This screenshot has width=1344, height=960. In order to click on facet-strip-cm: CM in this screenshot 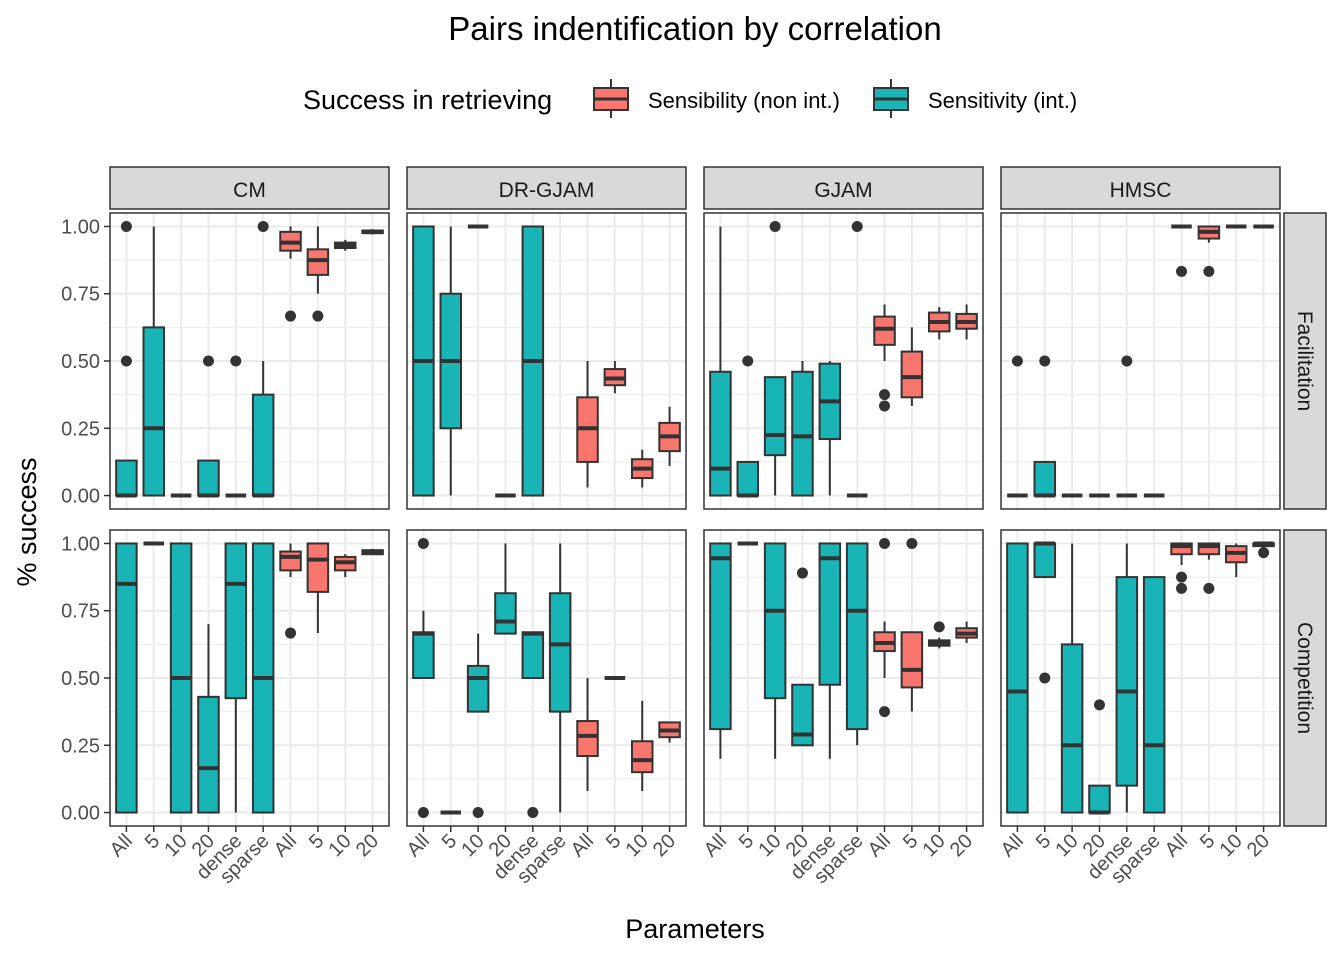, I will do `click(249, 188)`.